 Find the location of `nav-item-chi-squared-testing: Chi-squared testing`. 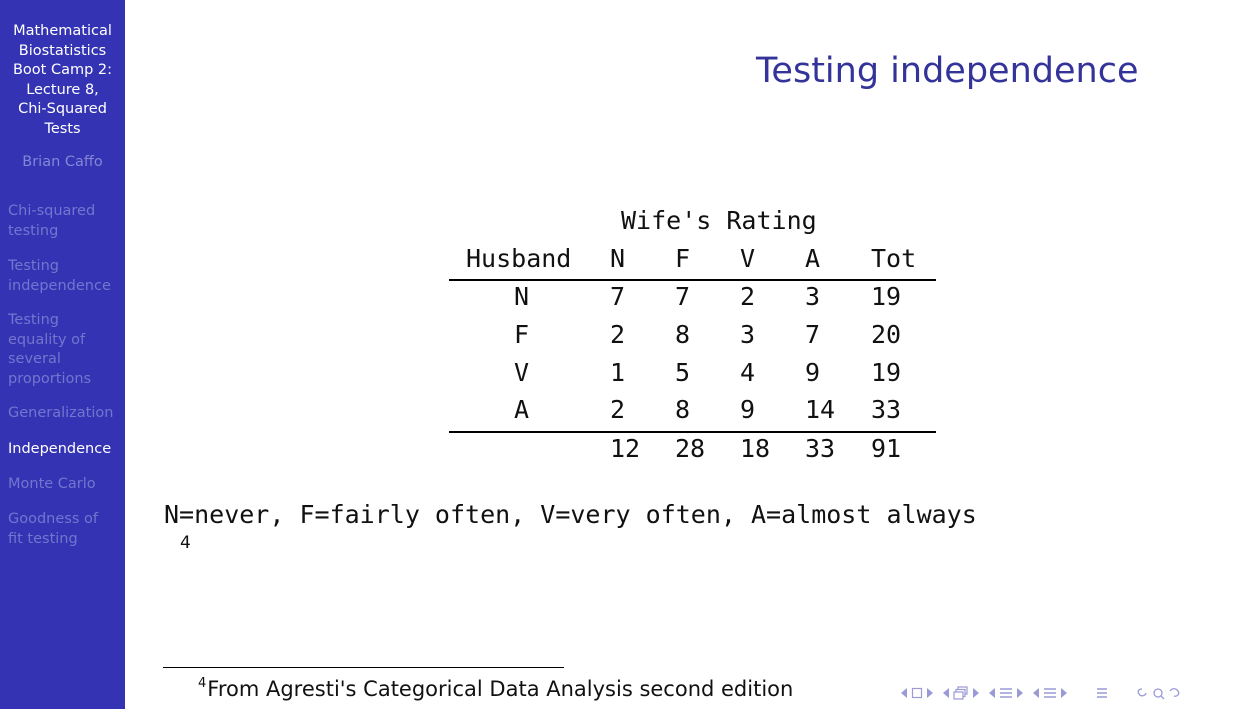

nav-item-chi-squared-testing: Chi-squared testing is located at coordinates (52, 221).